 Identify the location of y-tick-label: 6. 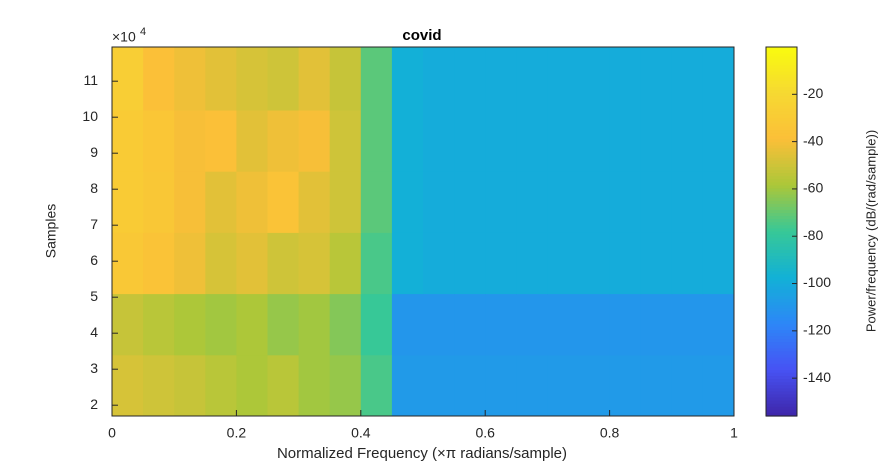
(94, 260).